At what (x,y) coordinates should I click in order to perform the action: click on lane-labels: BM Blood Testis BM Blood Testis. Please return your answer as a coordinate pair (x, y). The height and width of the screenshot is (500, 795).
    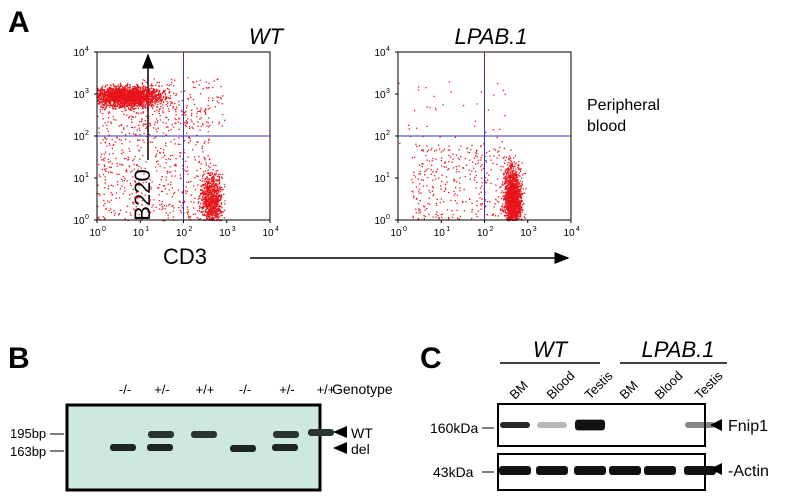
    Looking at the image, I should click on (616, 385).